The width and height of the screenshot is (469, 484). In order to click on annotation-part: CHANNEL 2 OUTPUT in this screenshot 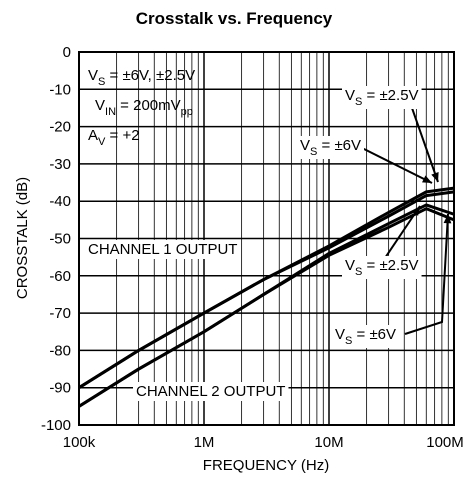, I will do `click(210, 391)`.